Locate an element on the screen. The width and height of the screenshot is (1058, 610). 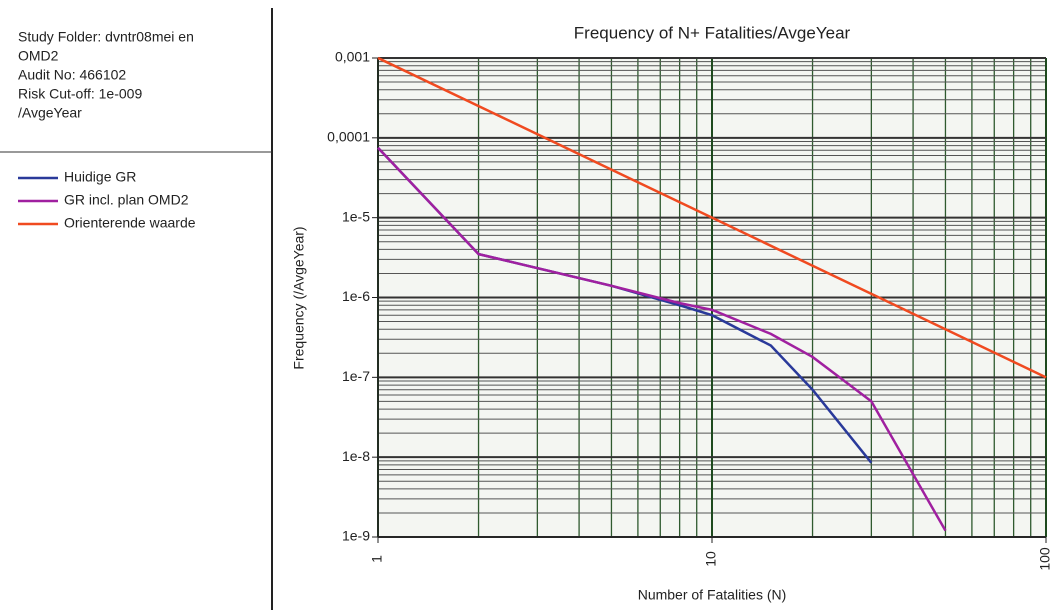
legend-label: GR incl. plan OMD2 is located at coordinates (126, 200).